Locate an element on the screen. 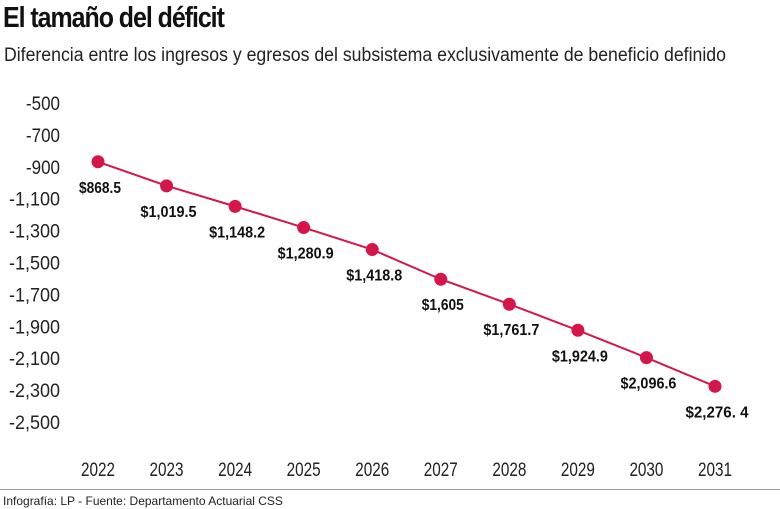  x-tick-label: 2025 is located at coordinates (304, 470).